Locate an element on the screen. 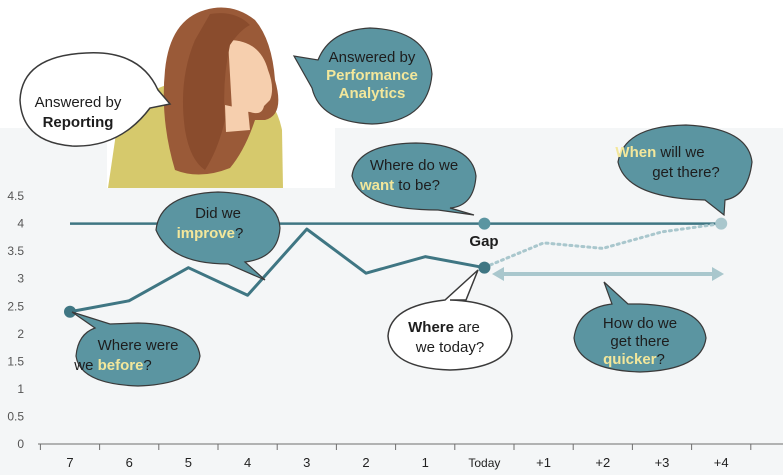 The height and width of the screenshot is (475, 783). x-tick-label: 4 is located at coordinates (247, 462).